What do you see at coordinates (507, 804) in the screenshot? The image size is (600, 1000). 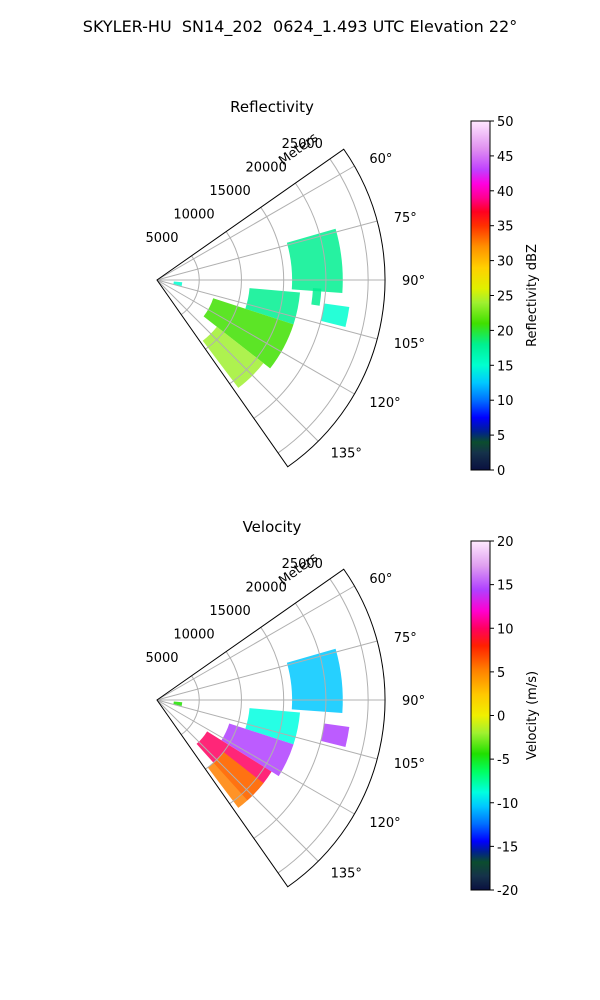 I see `colorbar-tick-label: -10` at bounding box center [507, 804].